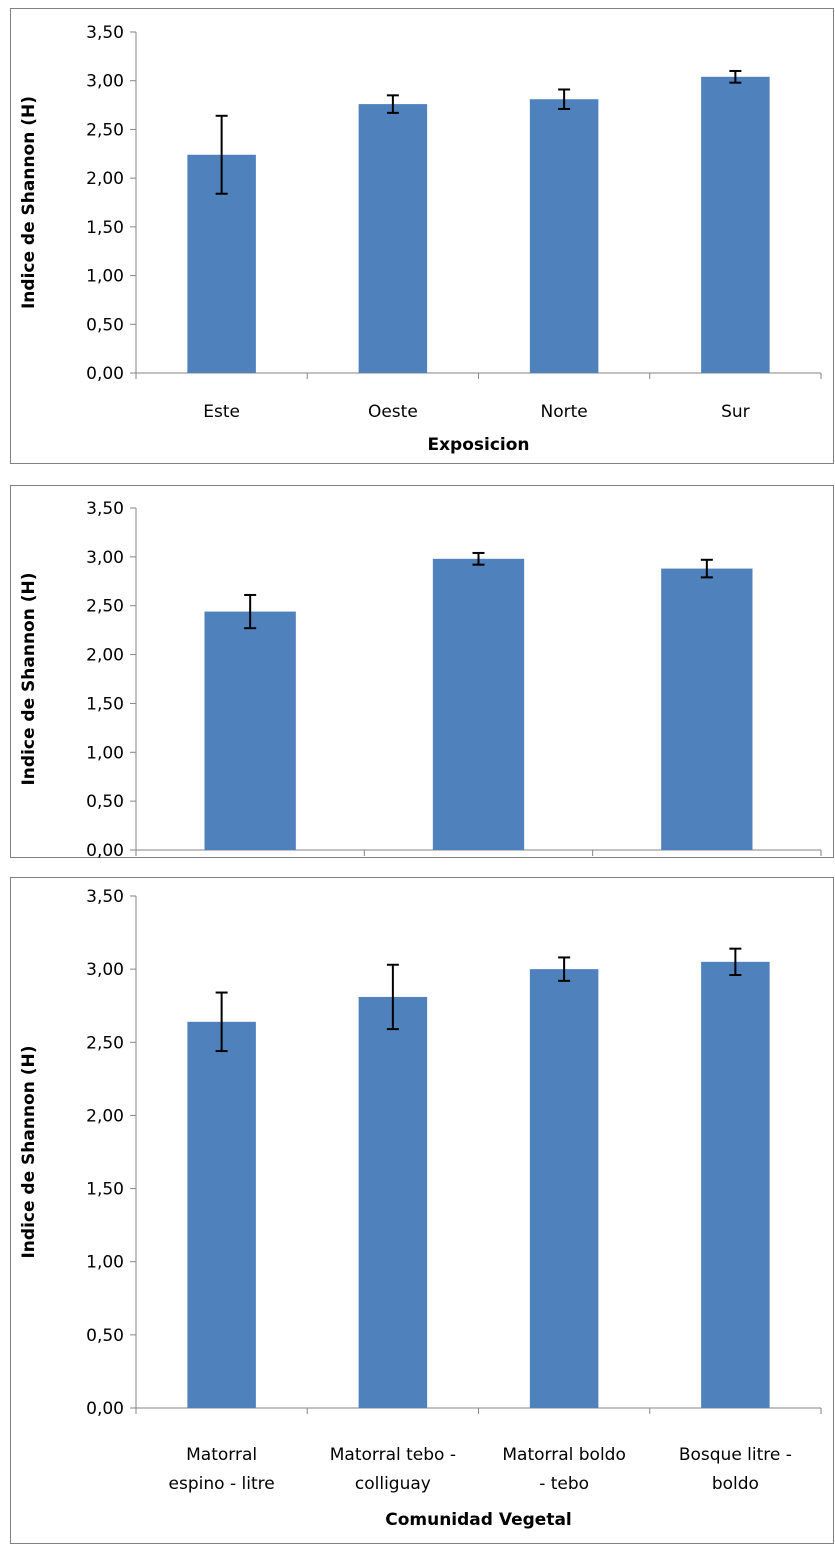 The image size is (835, 1551). I want to click on x-category-label: Este, so click(221, 412).